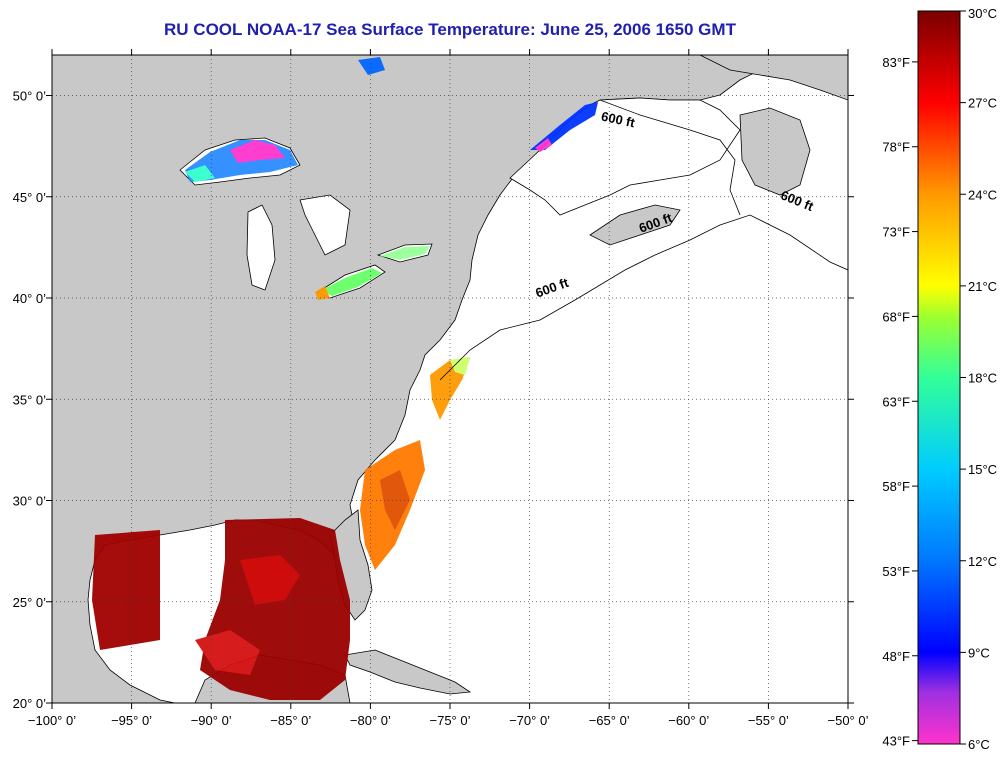 This screenshot has width=1008, height=761. I want to click on fahrenheit-label: 63°F, so click(896, 401).